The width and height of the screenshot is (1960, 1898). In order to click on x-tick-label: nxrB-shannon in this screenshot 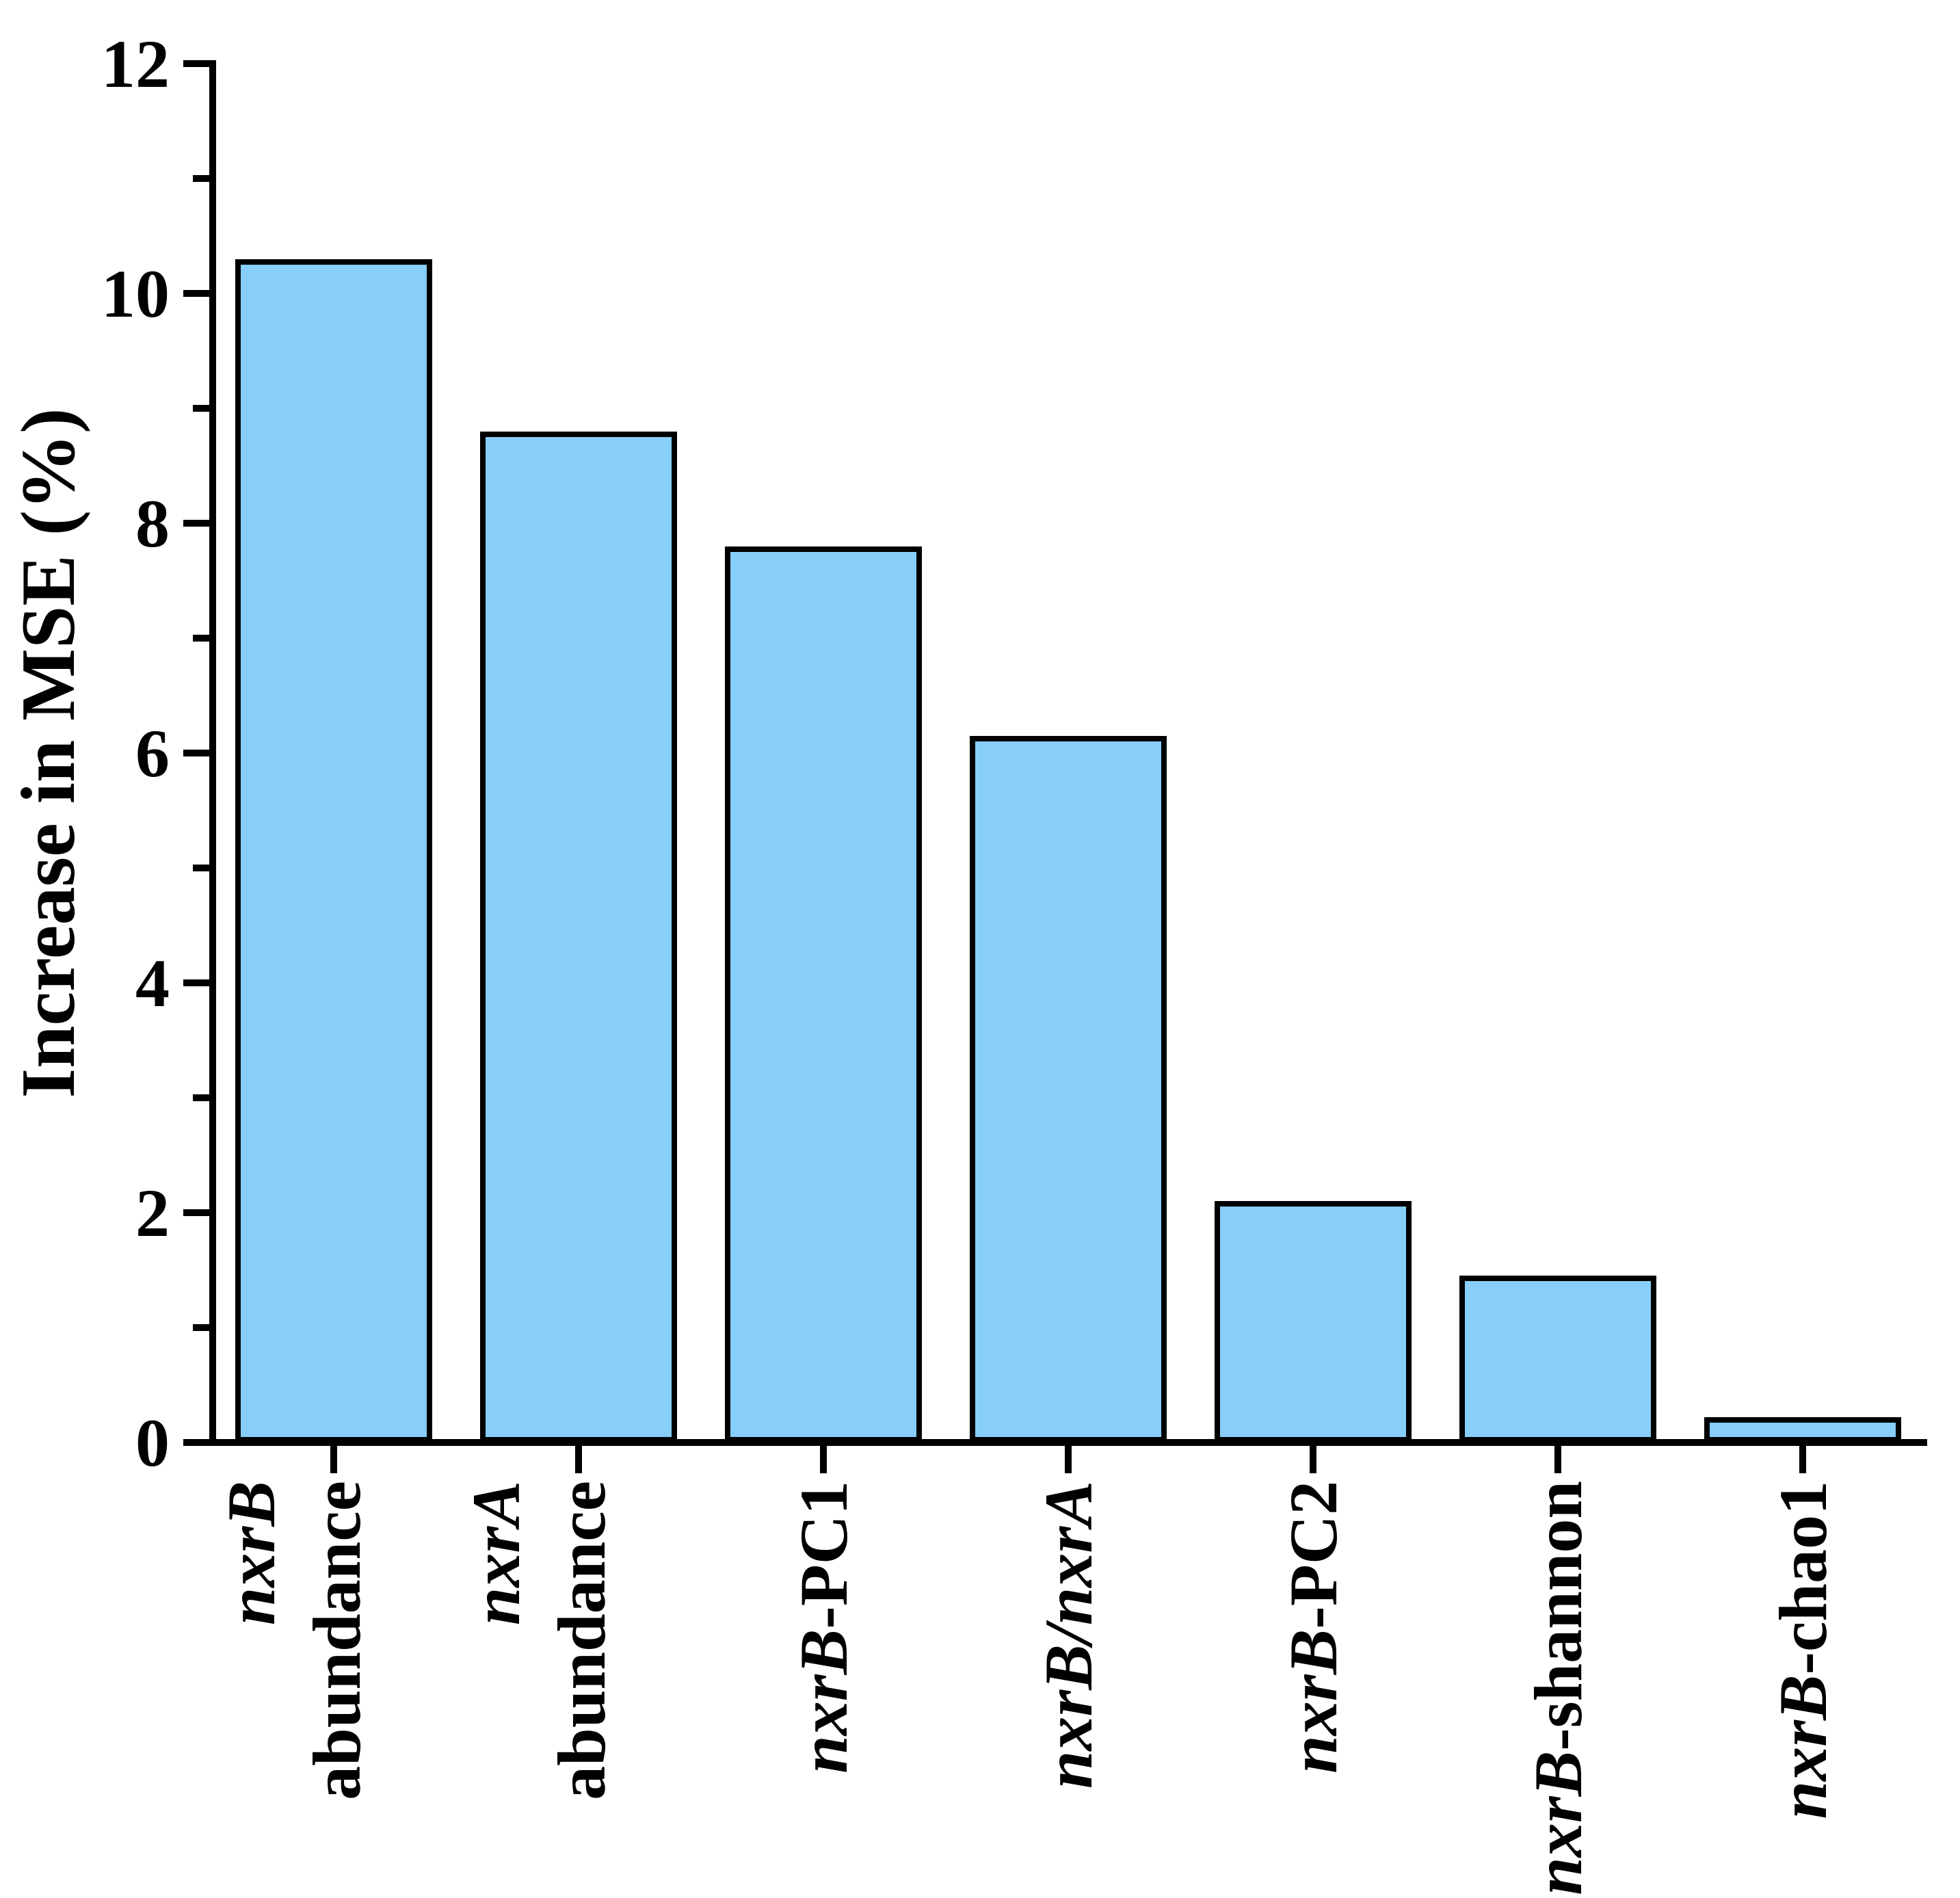, I will do `click(1558, 1689)`.